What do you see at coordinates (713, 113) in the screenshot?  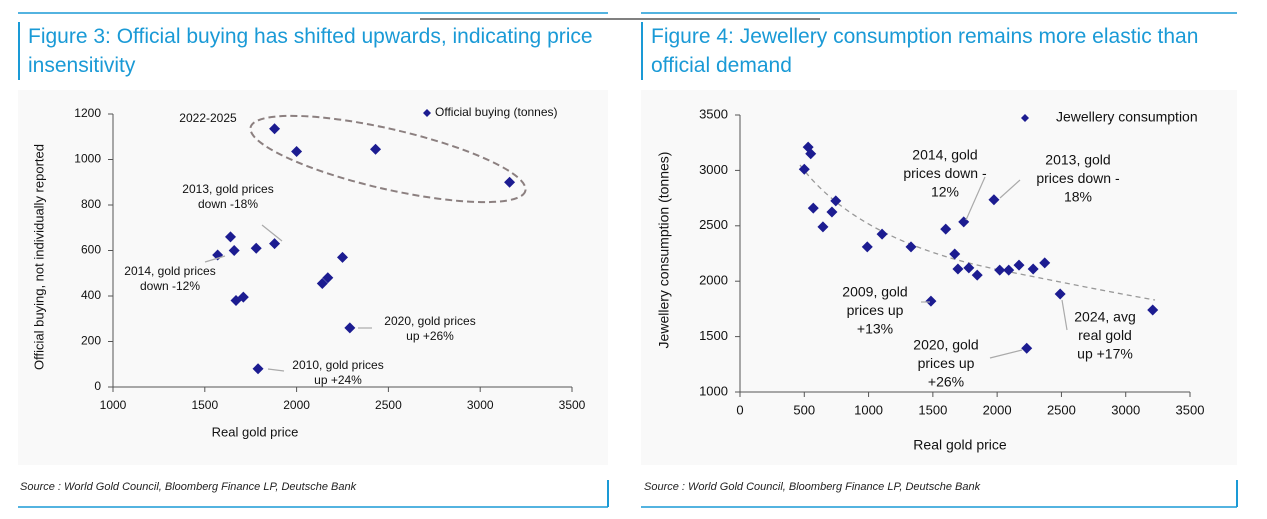 I see `y-tick-label: 3500` at bounding box center [713, 113].